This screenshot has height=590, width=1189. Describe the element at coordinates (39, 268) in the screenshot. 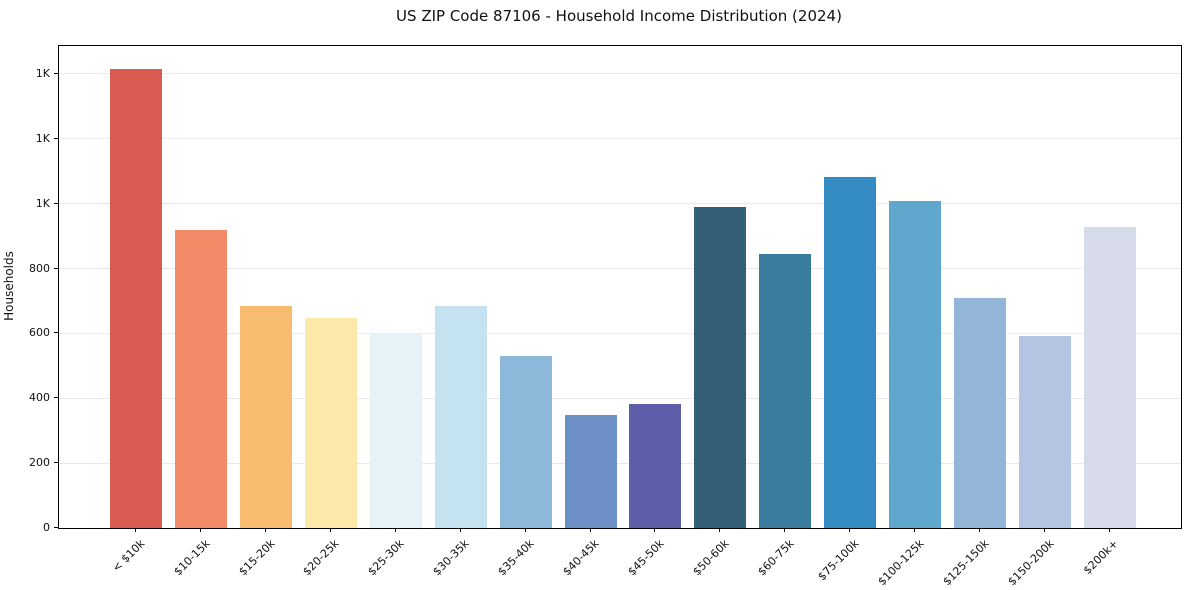

I see `y-tick-label: 800` at that location.